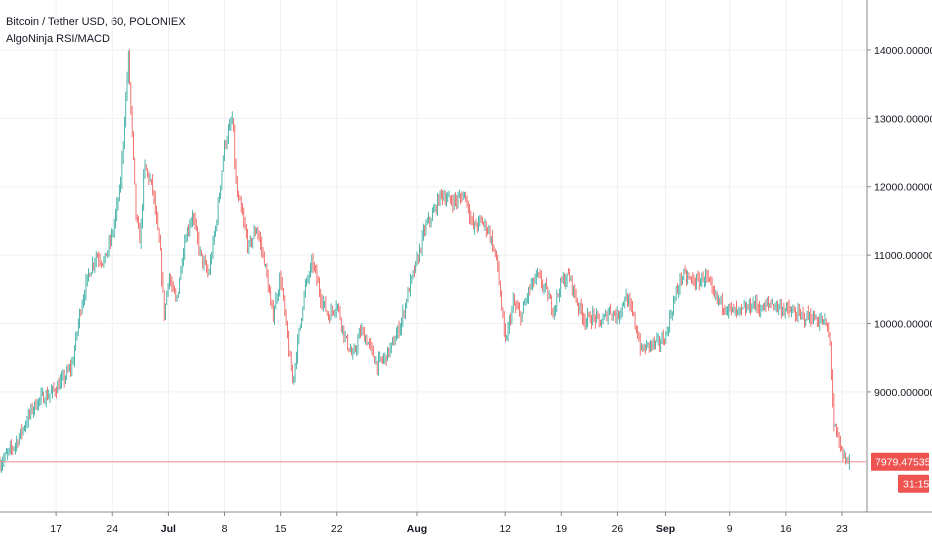 Image resolution: width=932 pixels, height=550 pixels. Describe the element at coordinates (903, 393) in the screenshot. I see `y-tick-label: 9000.00000000` at that location.